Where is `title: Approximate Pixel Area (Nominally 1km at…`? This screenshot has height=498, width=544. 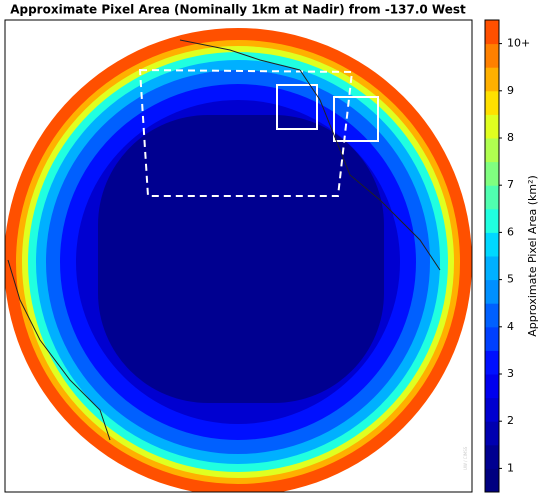 title: Approximate Pixel Area (Nominally 1km at… is located at coordinates (238, 10).